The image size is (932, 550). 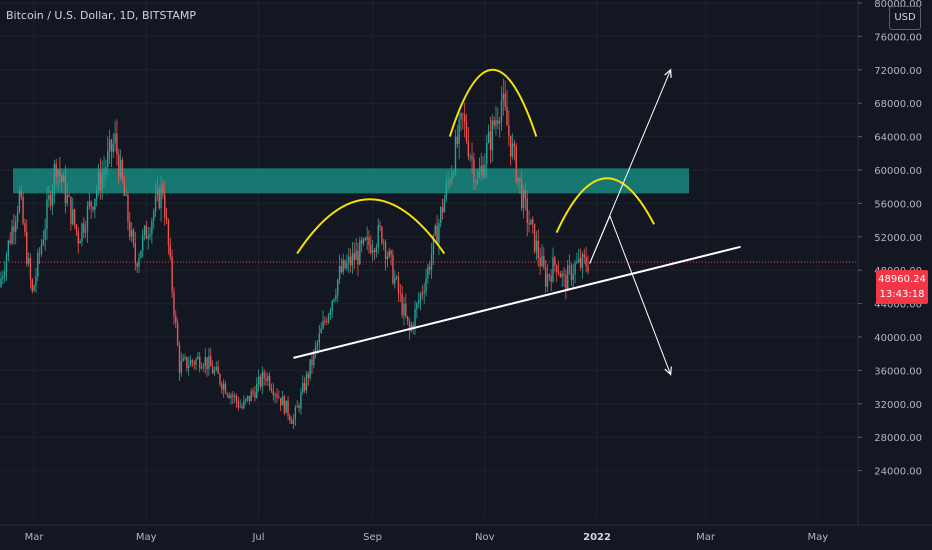 What do you see at coordinates (466, 533) in the screenshot?
I see `time-axis: Mar May Jul Sep Nov 2022 Mar May` at bounding box center [466, 533].